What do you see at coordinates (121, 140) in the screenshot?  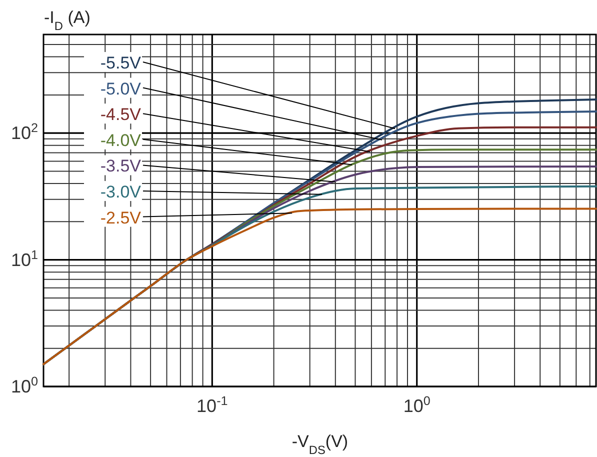 I see `text: -4.0V` at bounding box center [121, 140].